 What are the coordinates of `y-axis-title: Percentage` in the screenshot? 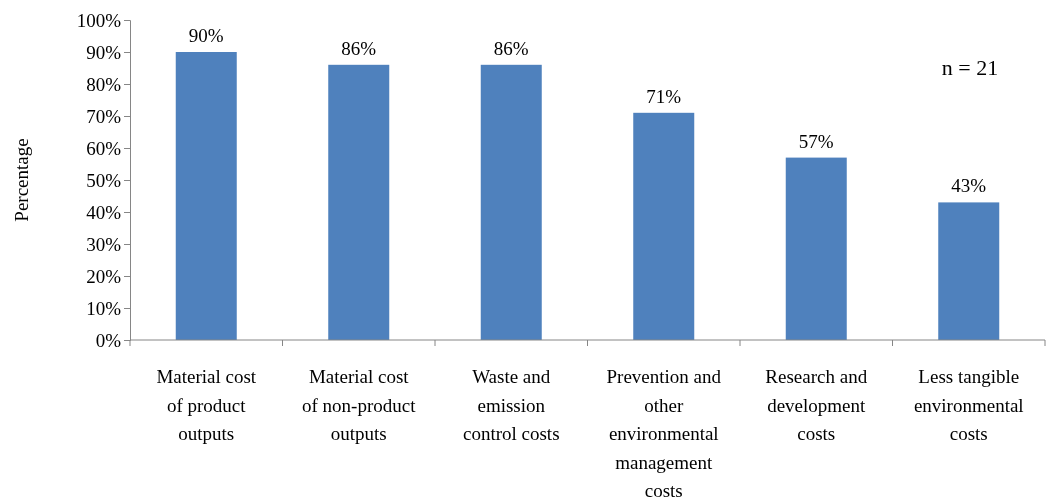 It's located at (21, 180).